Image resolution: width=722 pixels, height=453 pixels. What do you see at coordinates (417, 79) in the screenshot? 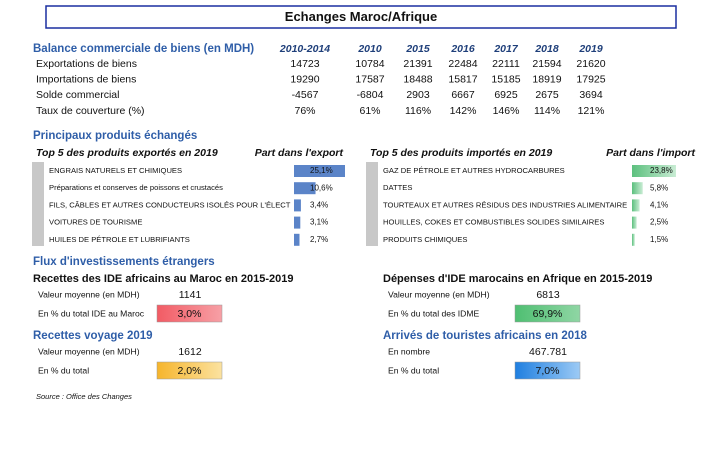
I see `cell: 18488` at bounding box center [417, 79].